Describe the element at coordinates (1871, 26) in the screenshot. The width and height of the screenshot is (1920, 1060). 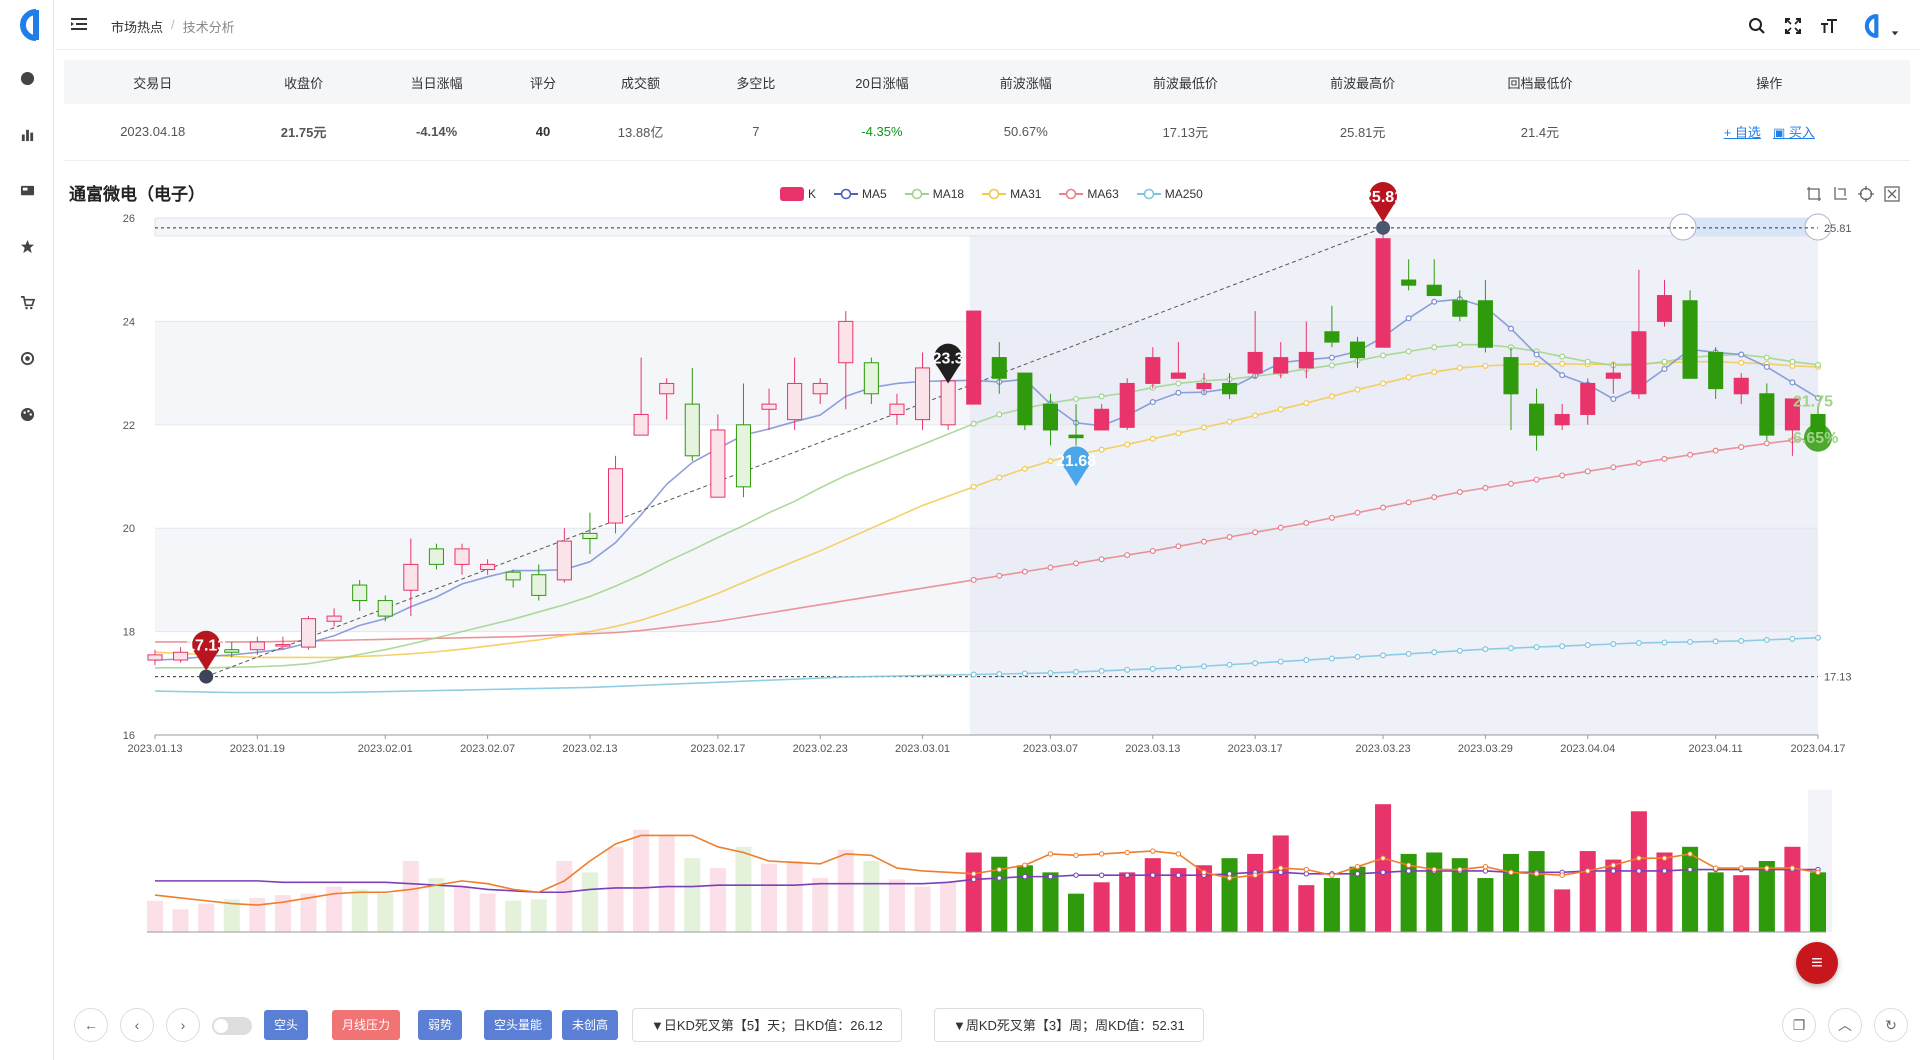
I see `user-avatar` at that location.